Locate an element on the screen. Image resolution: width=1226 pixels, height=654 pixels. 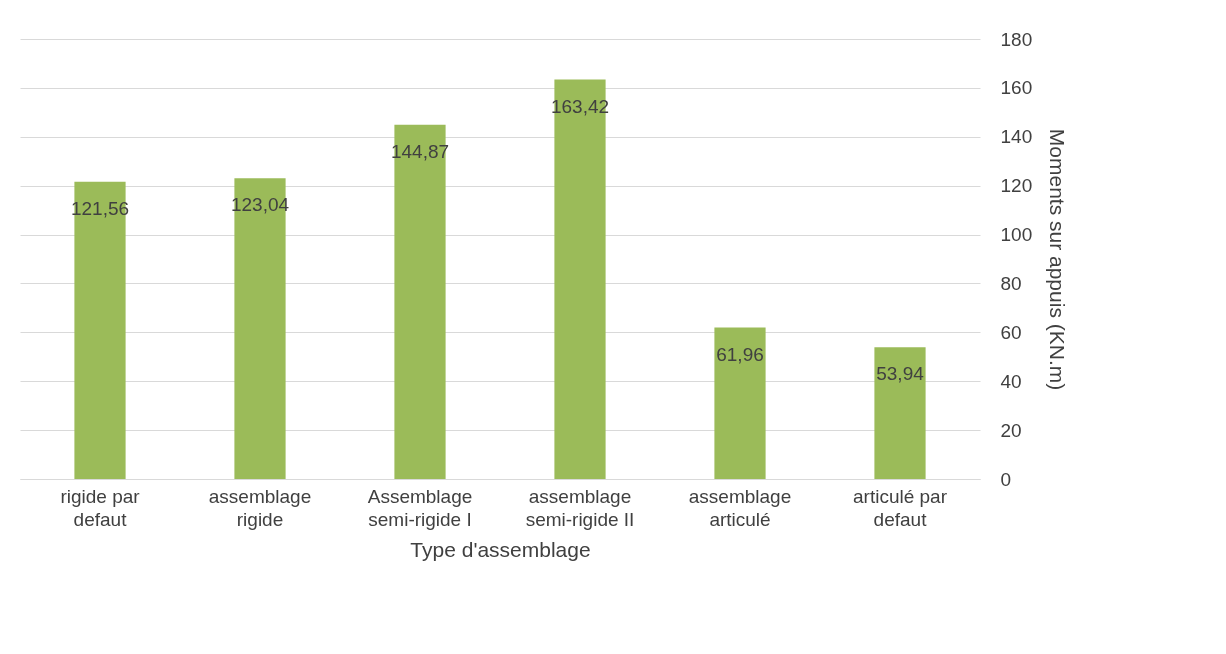
x-tick-label: Assemblage semi-rigide I is located at coordinates (420, 507).